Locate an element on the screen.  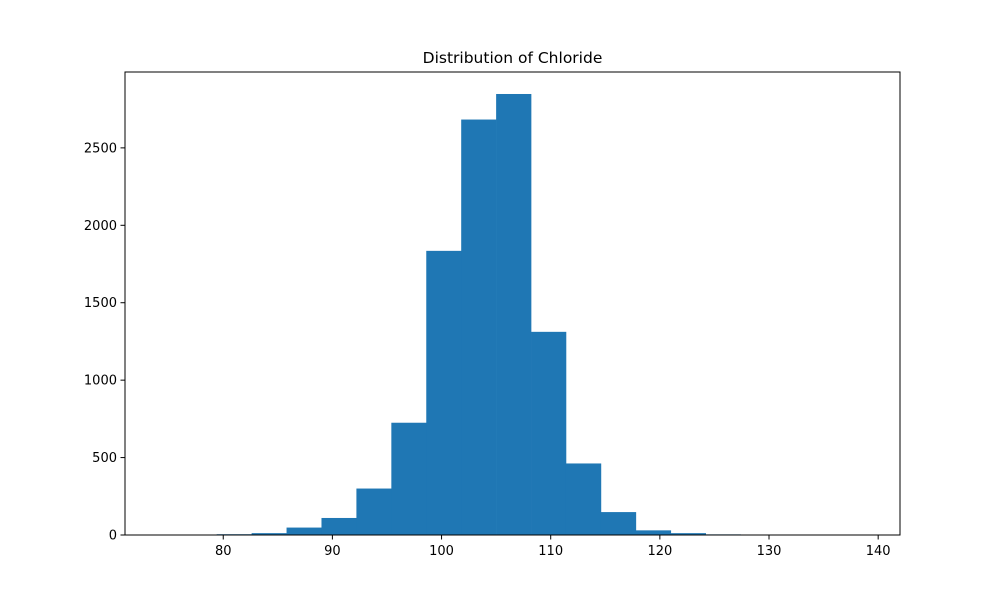
x-tick-label: 100 is located at coordinates (441, 551).